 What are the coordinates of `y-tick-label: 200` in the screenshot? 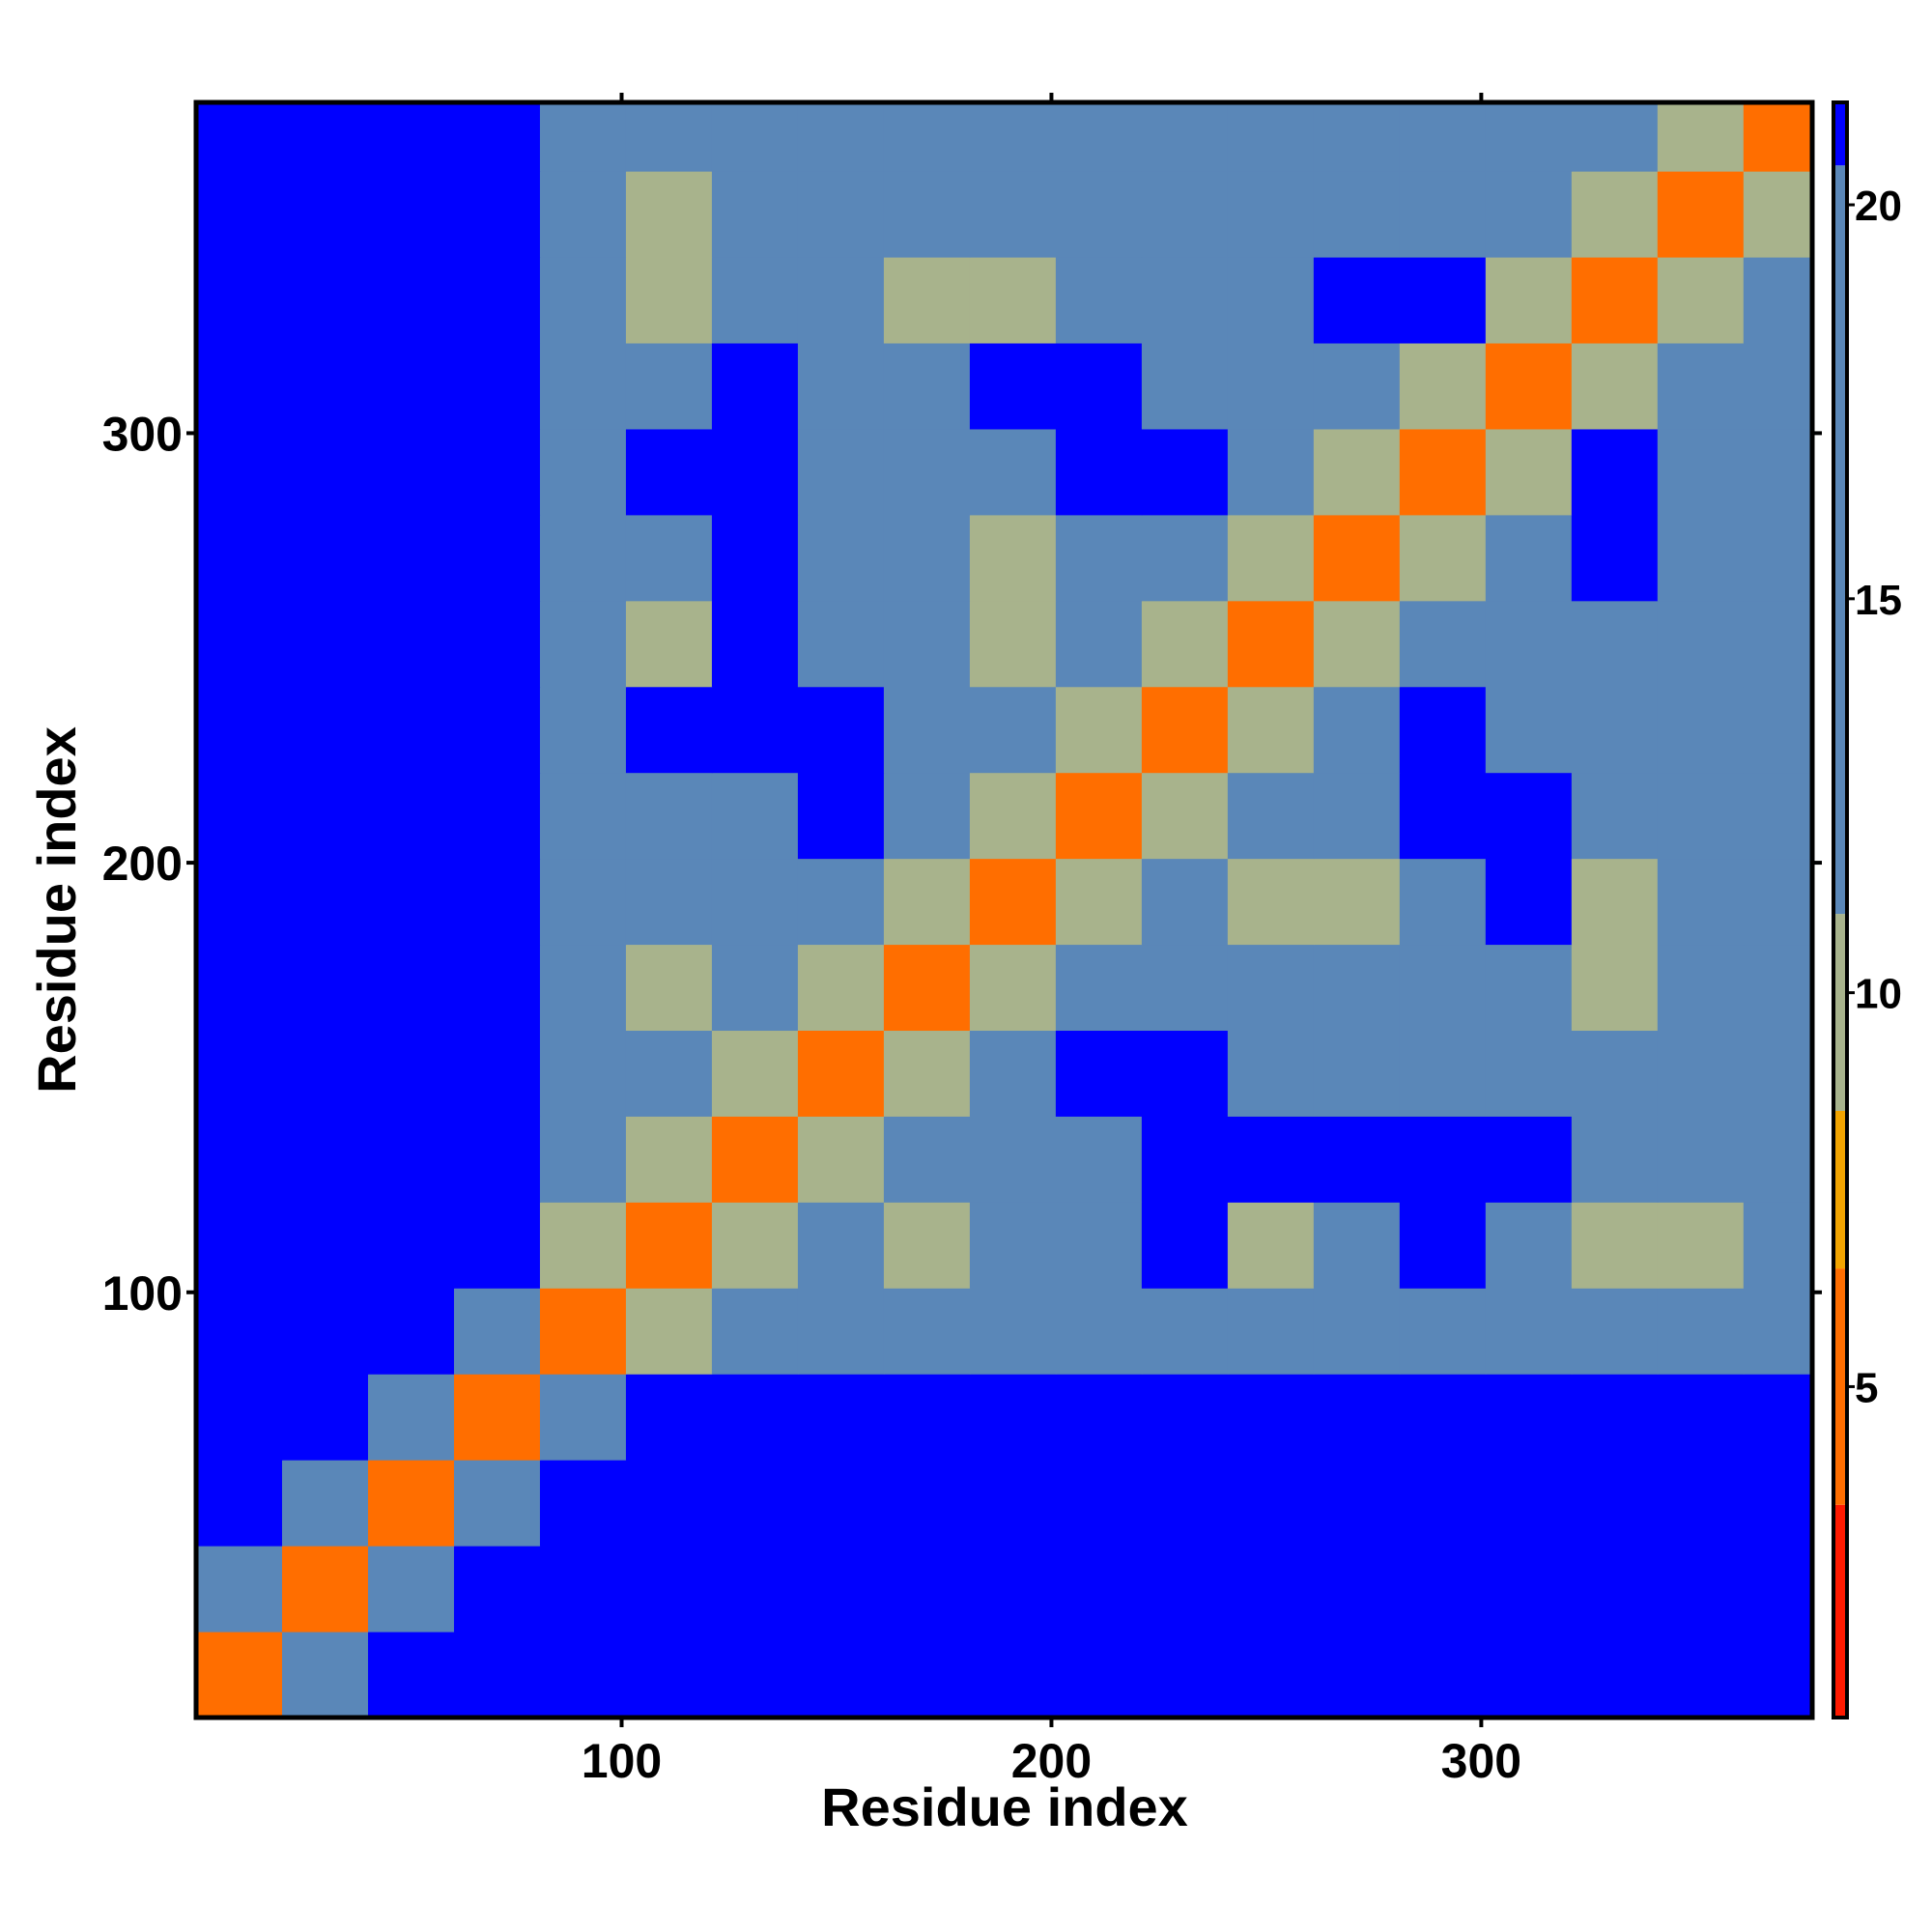 It's located at (142, 864).